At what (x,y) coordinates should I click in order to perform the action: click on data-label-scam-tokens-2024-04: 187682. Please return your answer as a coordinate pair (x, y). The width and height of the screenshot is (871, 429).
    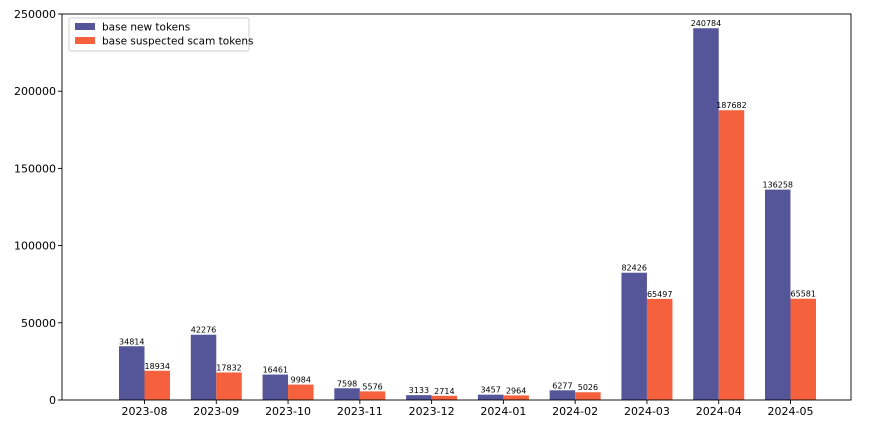
    Looking at the image, I should click on (731, 105).